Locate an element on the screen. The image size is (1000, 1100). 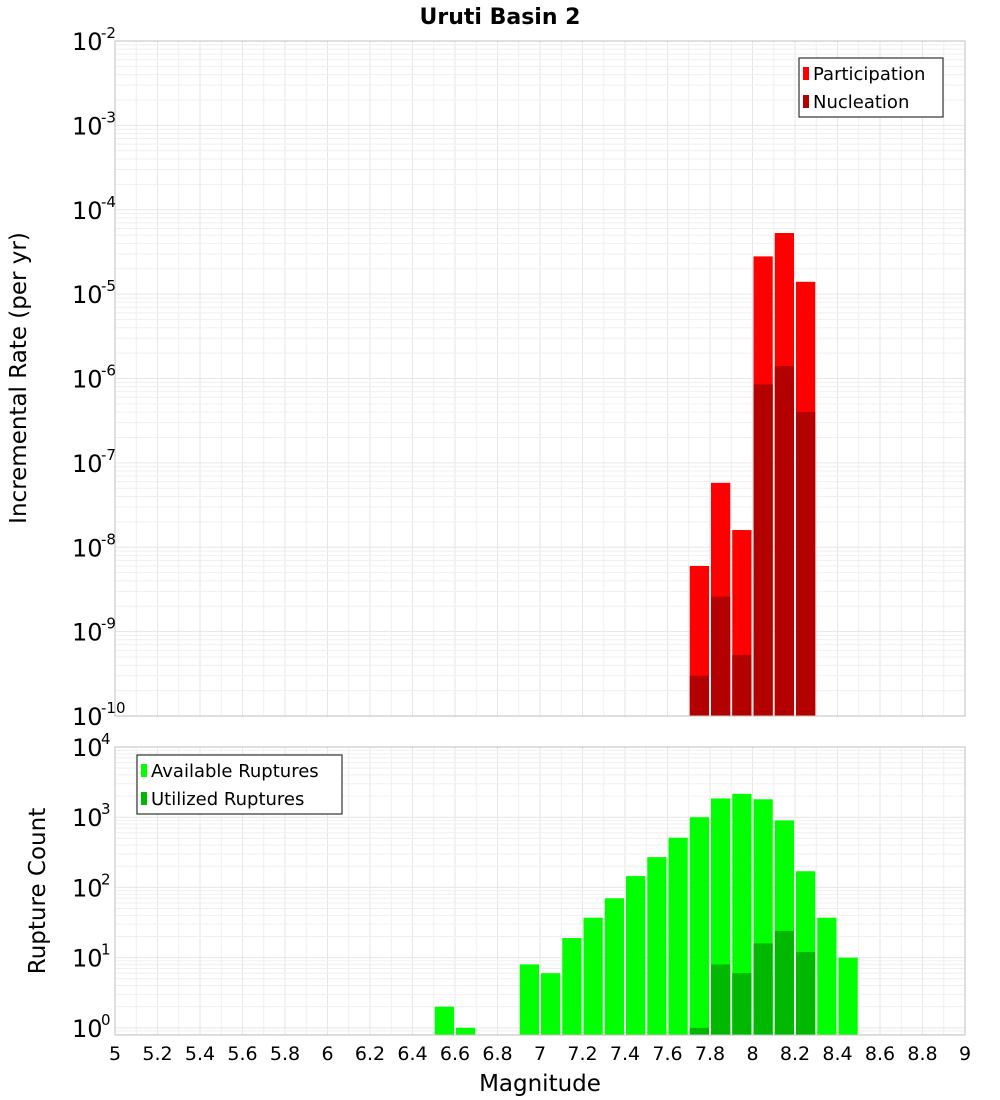
x-tick-label: 6.2 is located at coordinates (370, 1054).